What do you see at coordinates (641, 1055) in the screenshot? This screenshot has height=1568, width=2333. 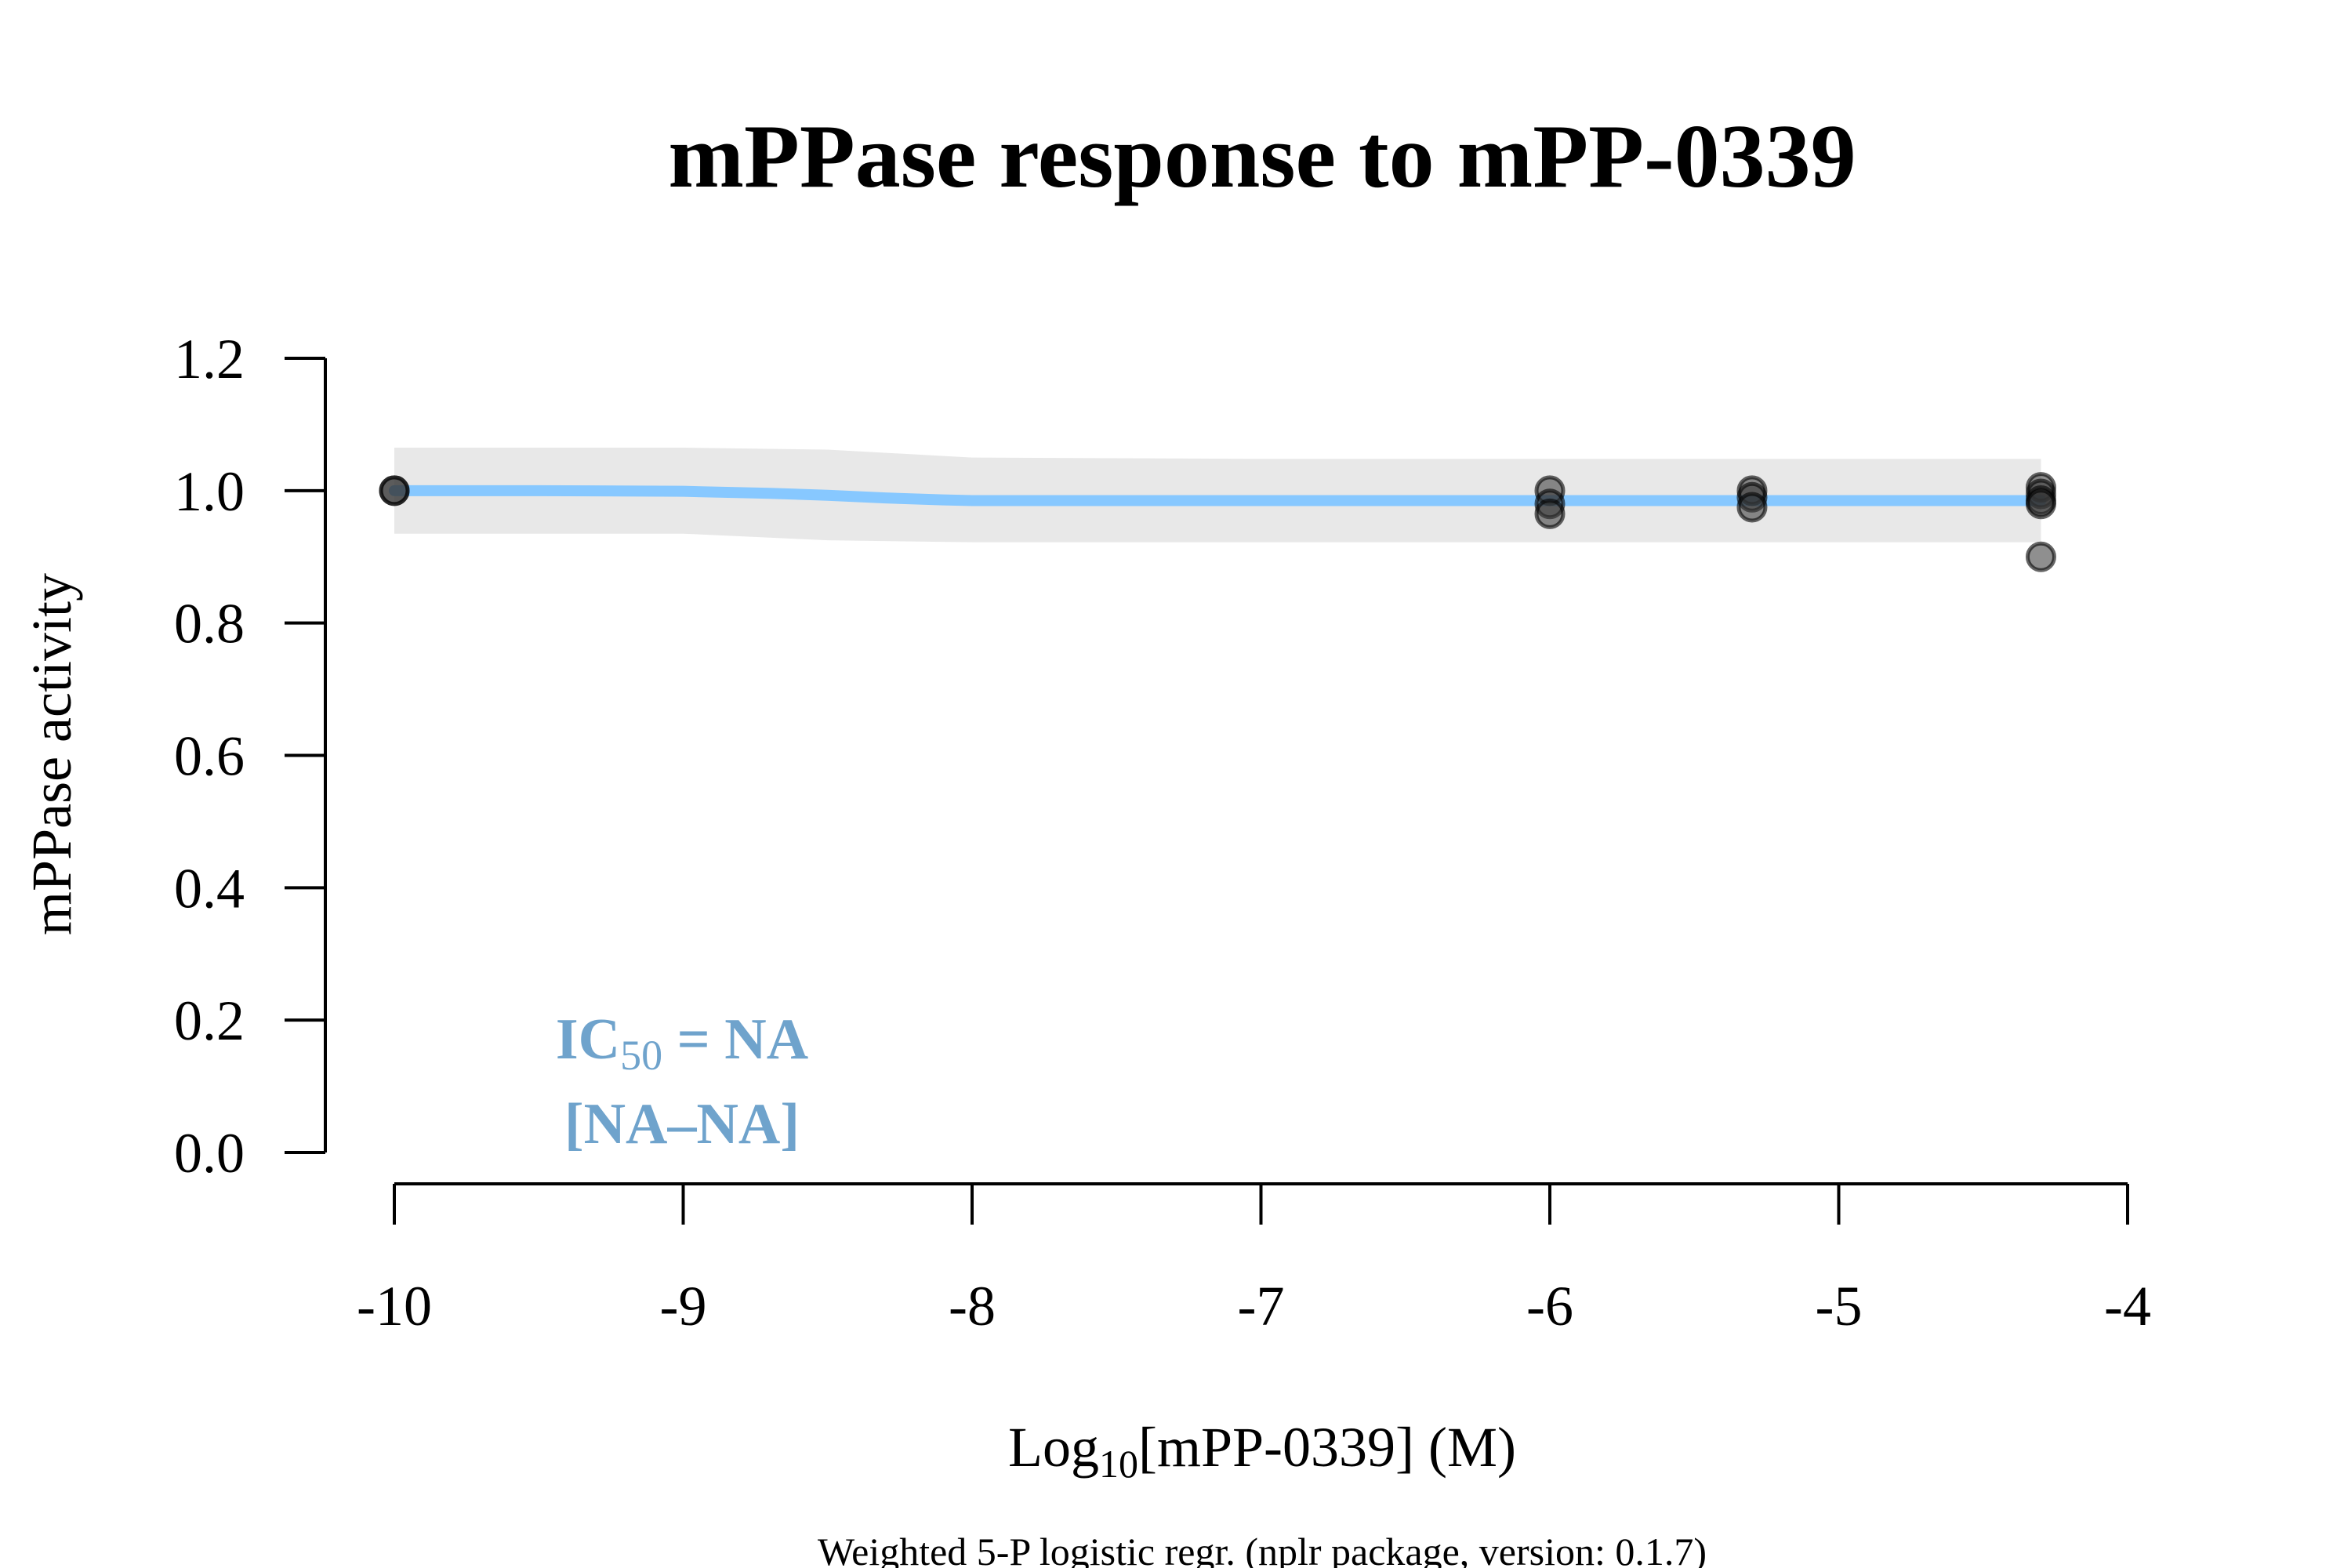 I see `ic50-subscript: 50` at bounding box center [641, 1055].